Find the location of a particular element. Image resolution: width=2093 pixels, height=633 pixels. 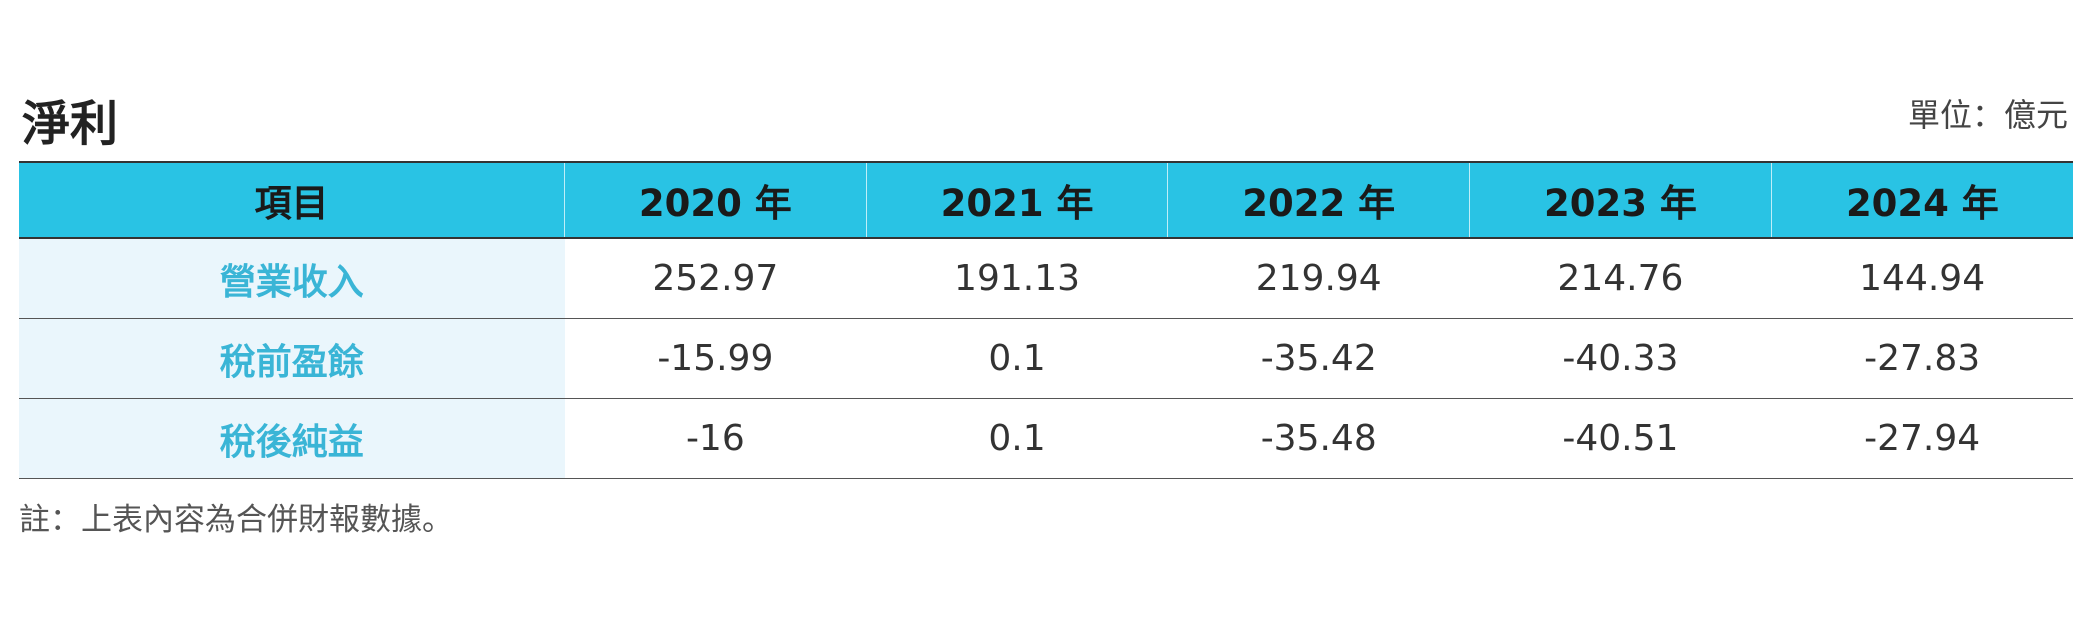

row-label: 稅前盈餘 is located at coordinates (292, 358).